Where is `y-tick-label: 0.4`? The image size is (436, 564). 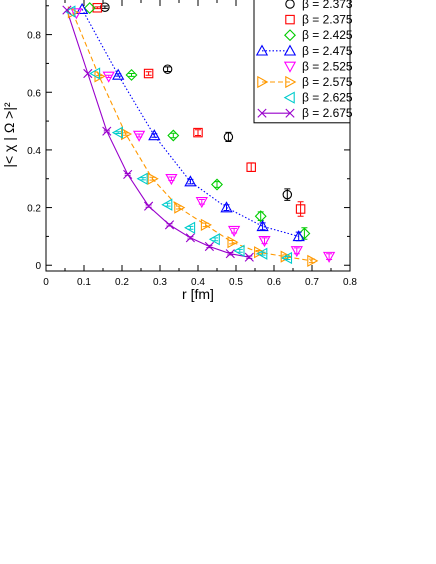
y-tick-label: 0.4 is located at coordinates (34, 151).